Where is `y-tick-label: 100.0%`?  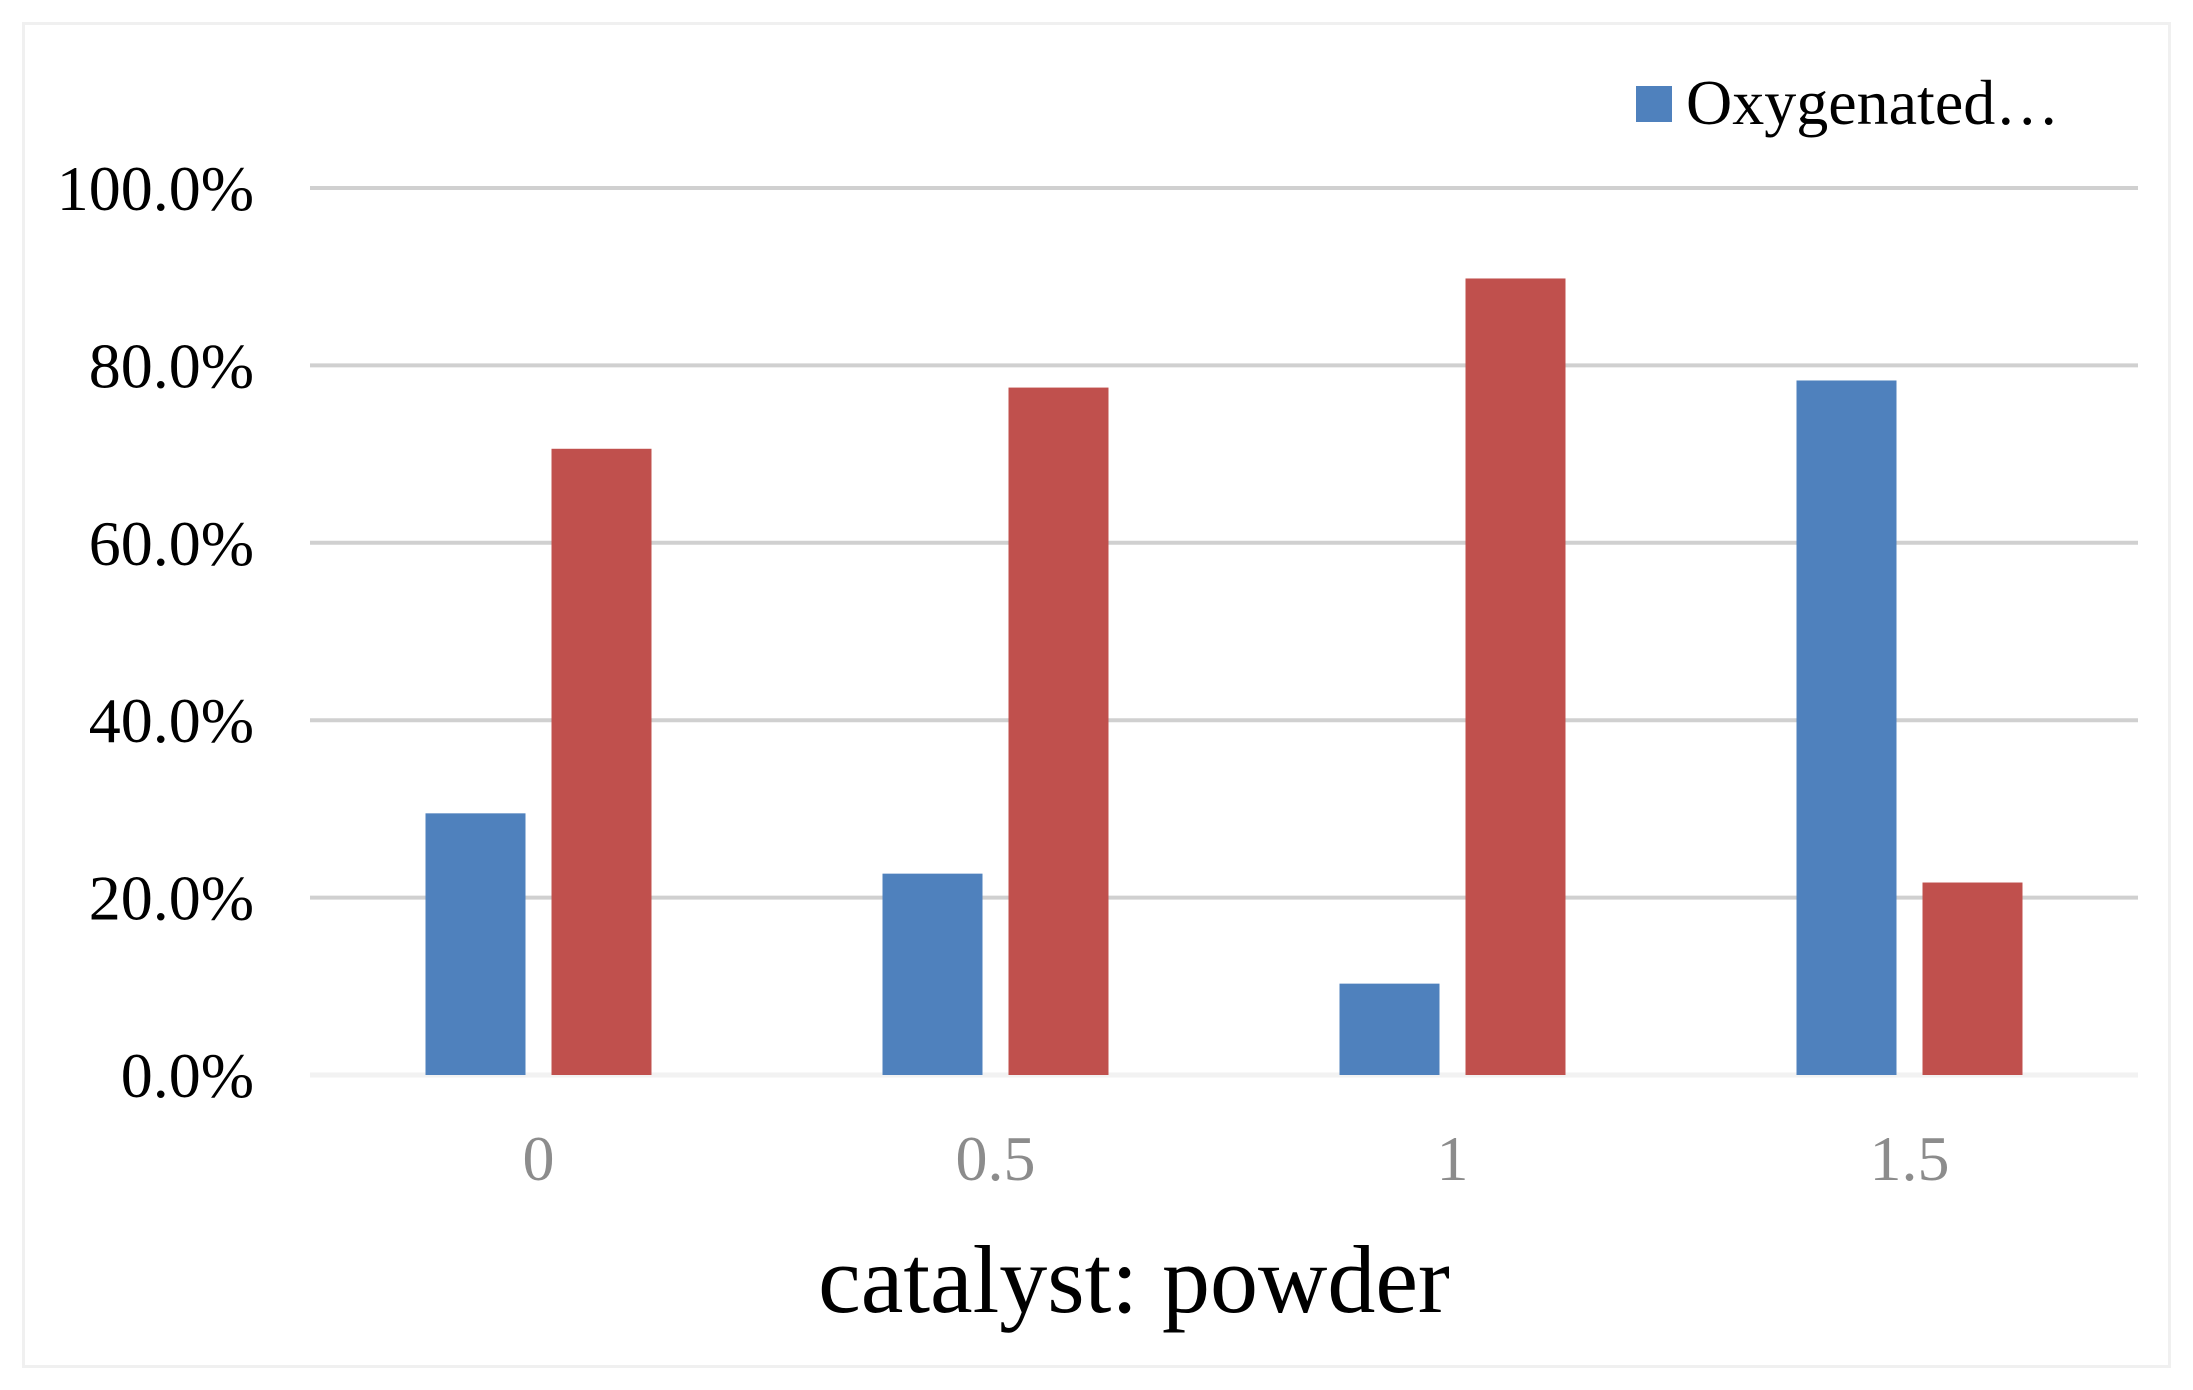 y-tick-label: 100.0% is located at coordinates (155, 188).